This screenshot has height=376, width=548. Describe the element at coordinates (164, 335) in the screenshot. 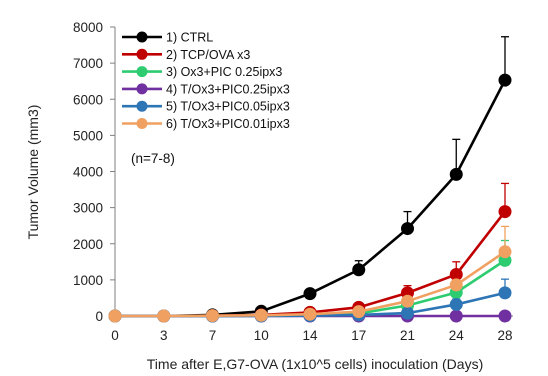

I see `x-tick-label: 3` at that location.